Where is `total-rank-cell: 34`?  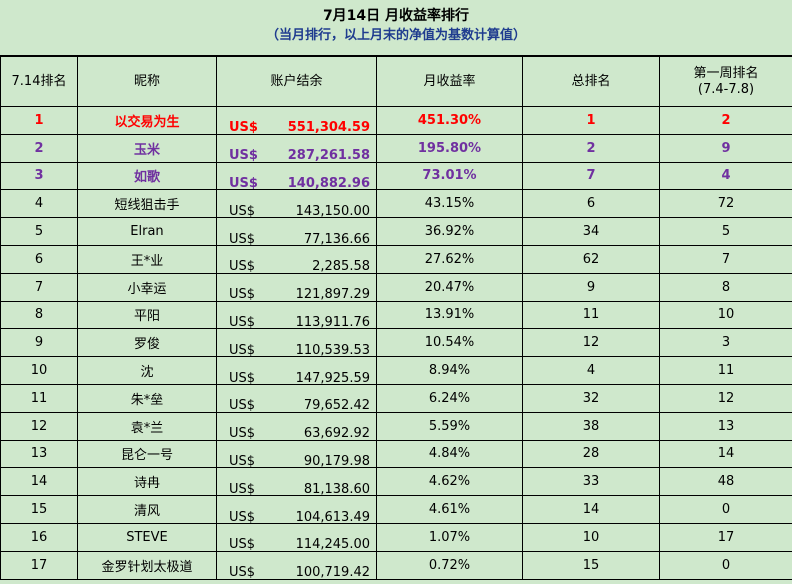 total-rank-cell: 34 is located at coordinates (591, 231).